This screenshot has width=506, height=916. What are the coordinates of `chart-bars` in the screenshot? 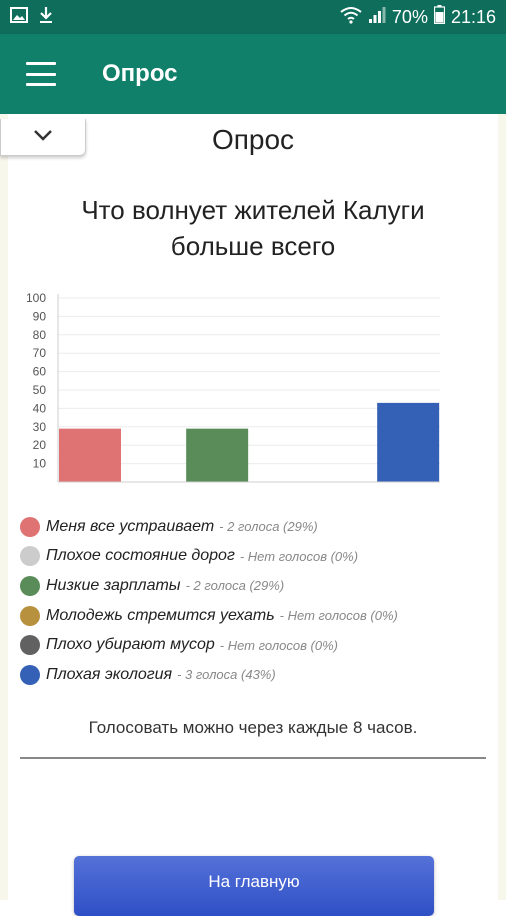 It's located at (249, 442).